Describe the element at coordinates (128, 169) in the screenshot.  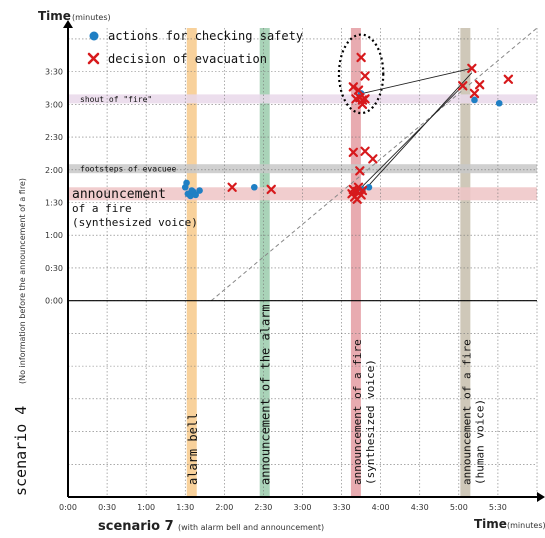
I see `band-label-footsteps: footsteps of evacuee` at that location.